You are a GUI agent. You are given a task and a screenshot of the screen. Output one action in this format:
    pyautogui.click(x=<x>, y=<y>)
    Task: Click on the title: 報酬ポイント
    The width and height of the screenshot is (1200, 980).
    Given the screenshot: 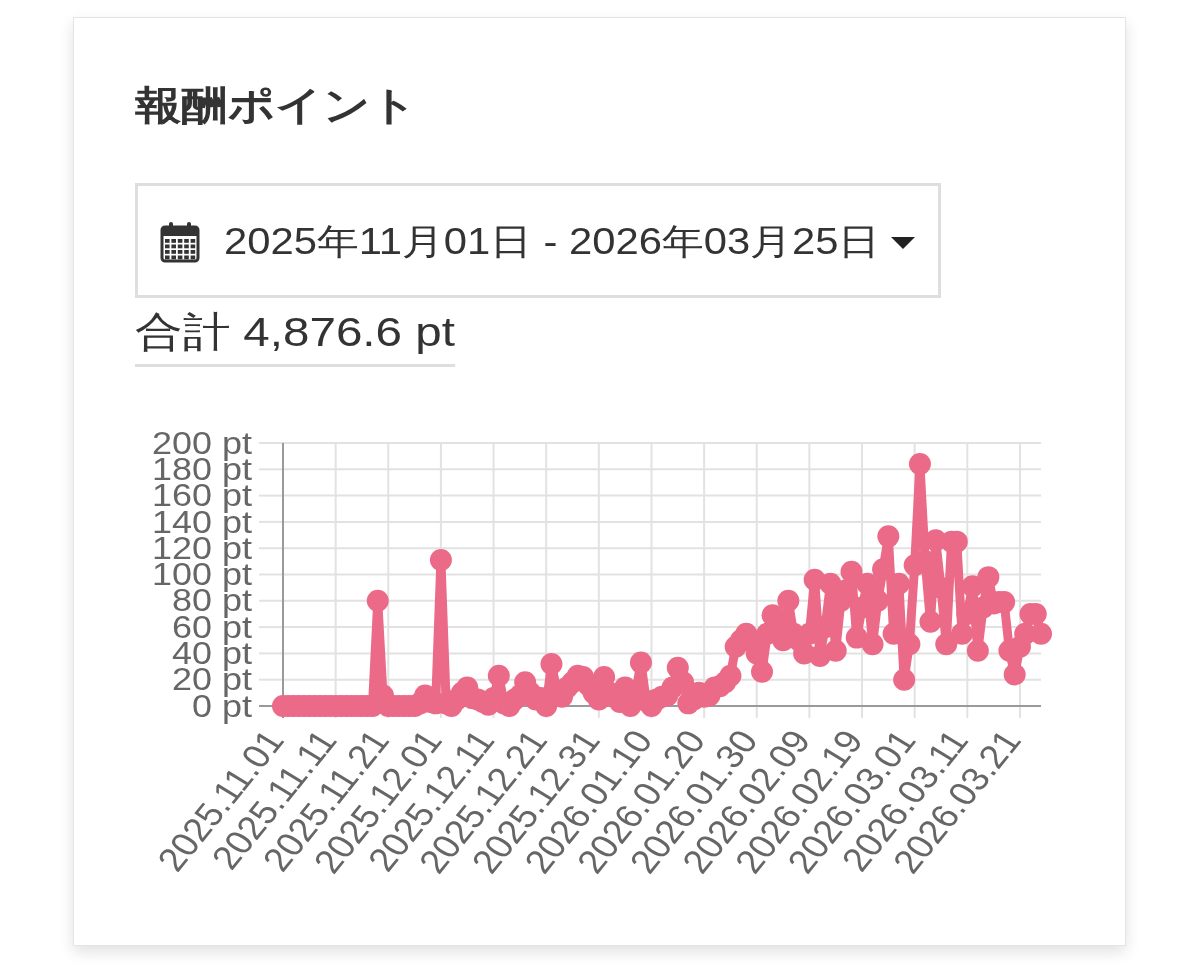 What is the action you would take?
    pyautogui.click(x=277, y=105)
    